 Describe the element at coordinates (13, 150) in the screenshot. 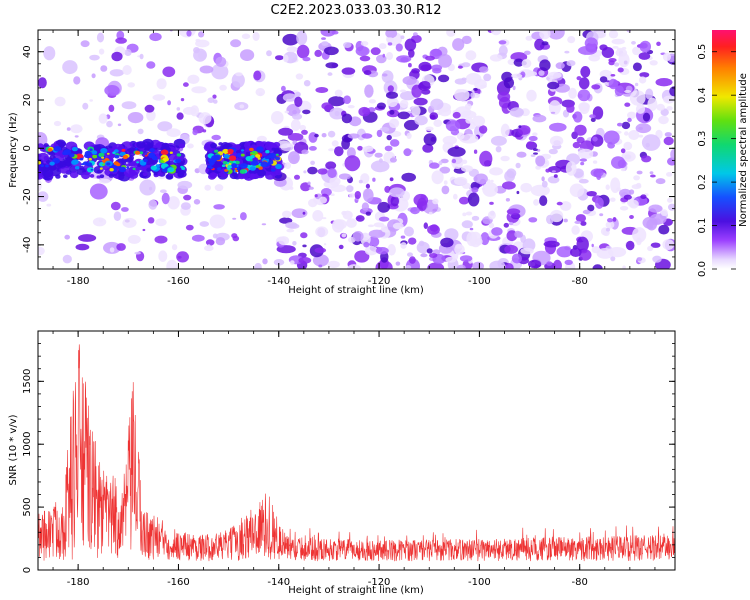

I see `heatmap-y-label: Frequency (Hz)` at that location.